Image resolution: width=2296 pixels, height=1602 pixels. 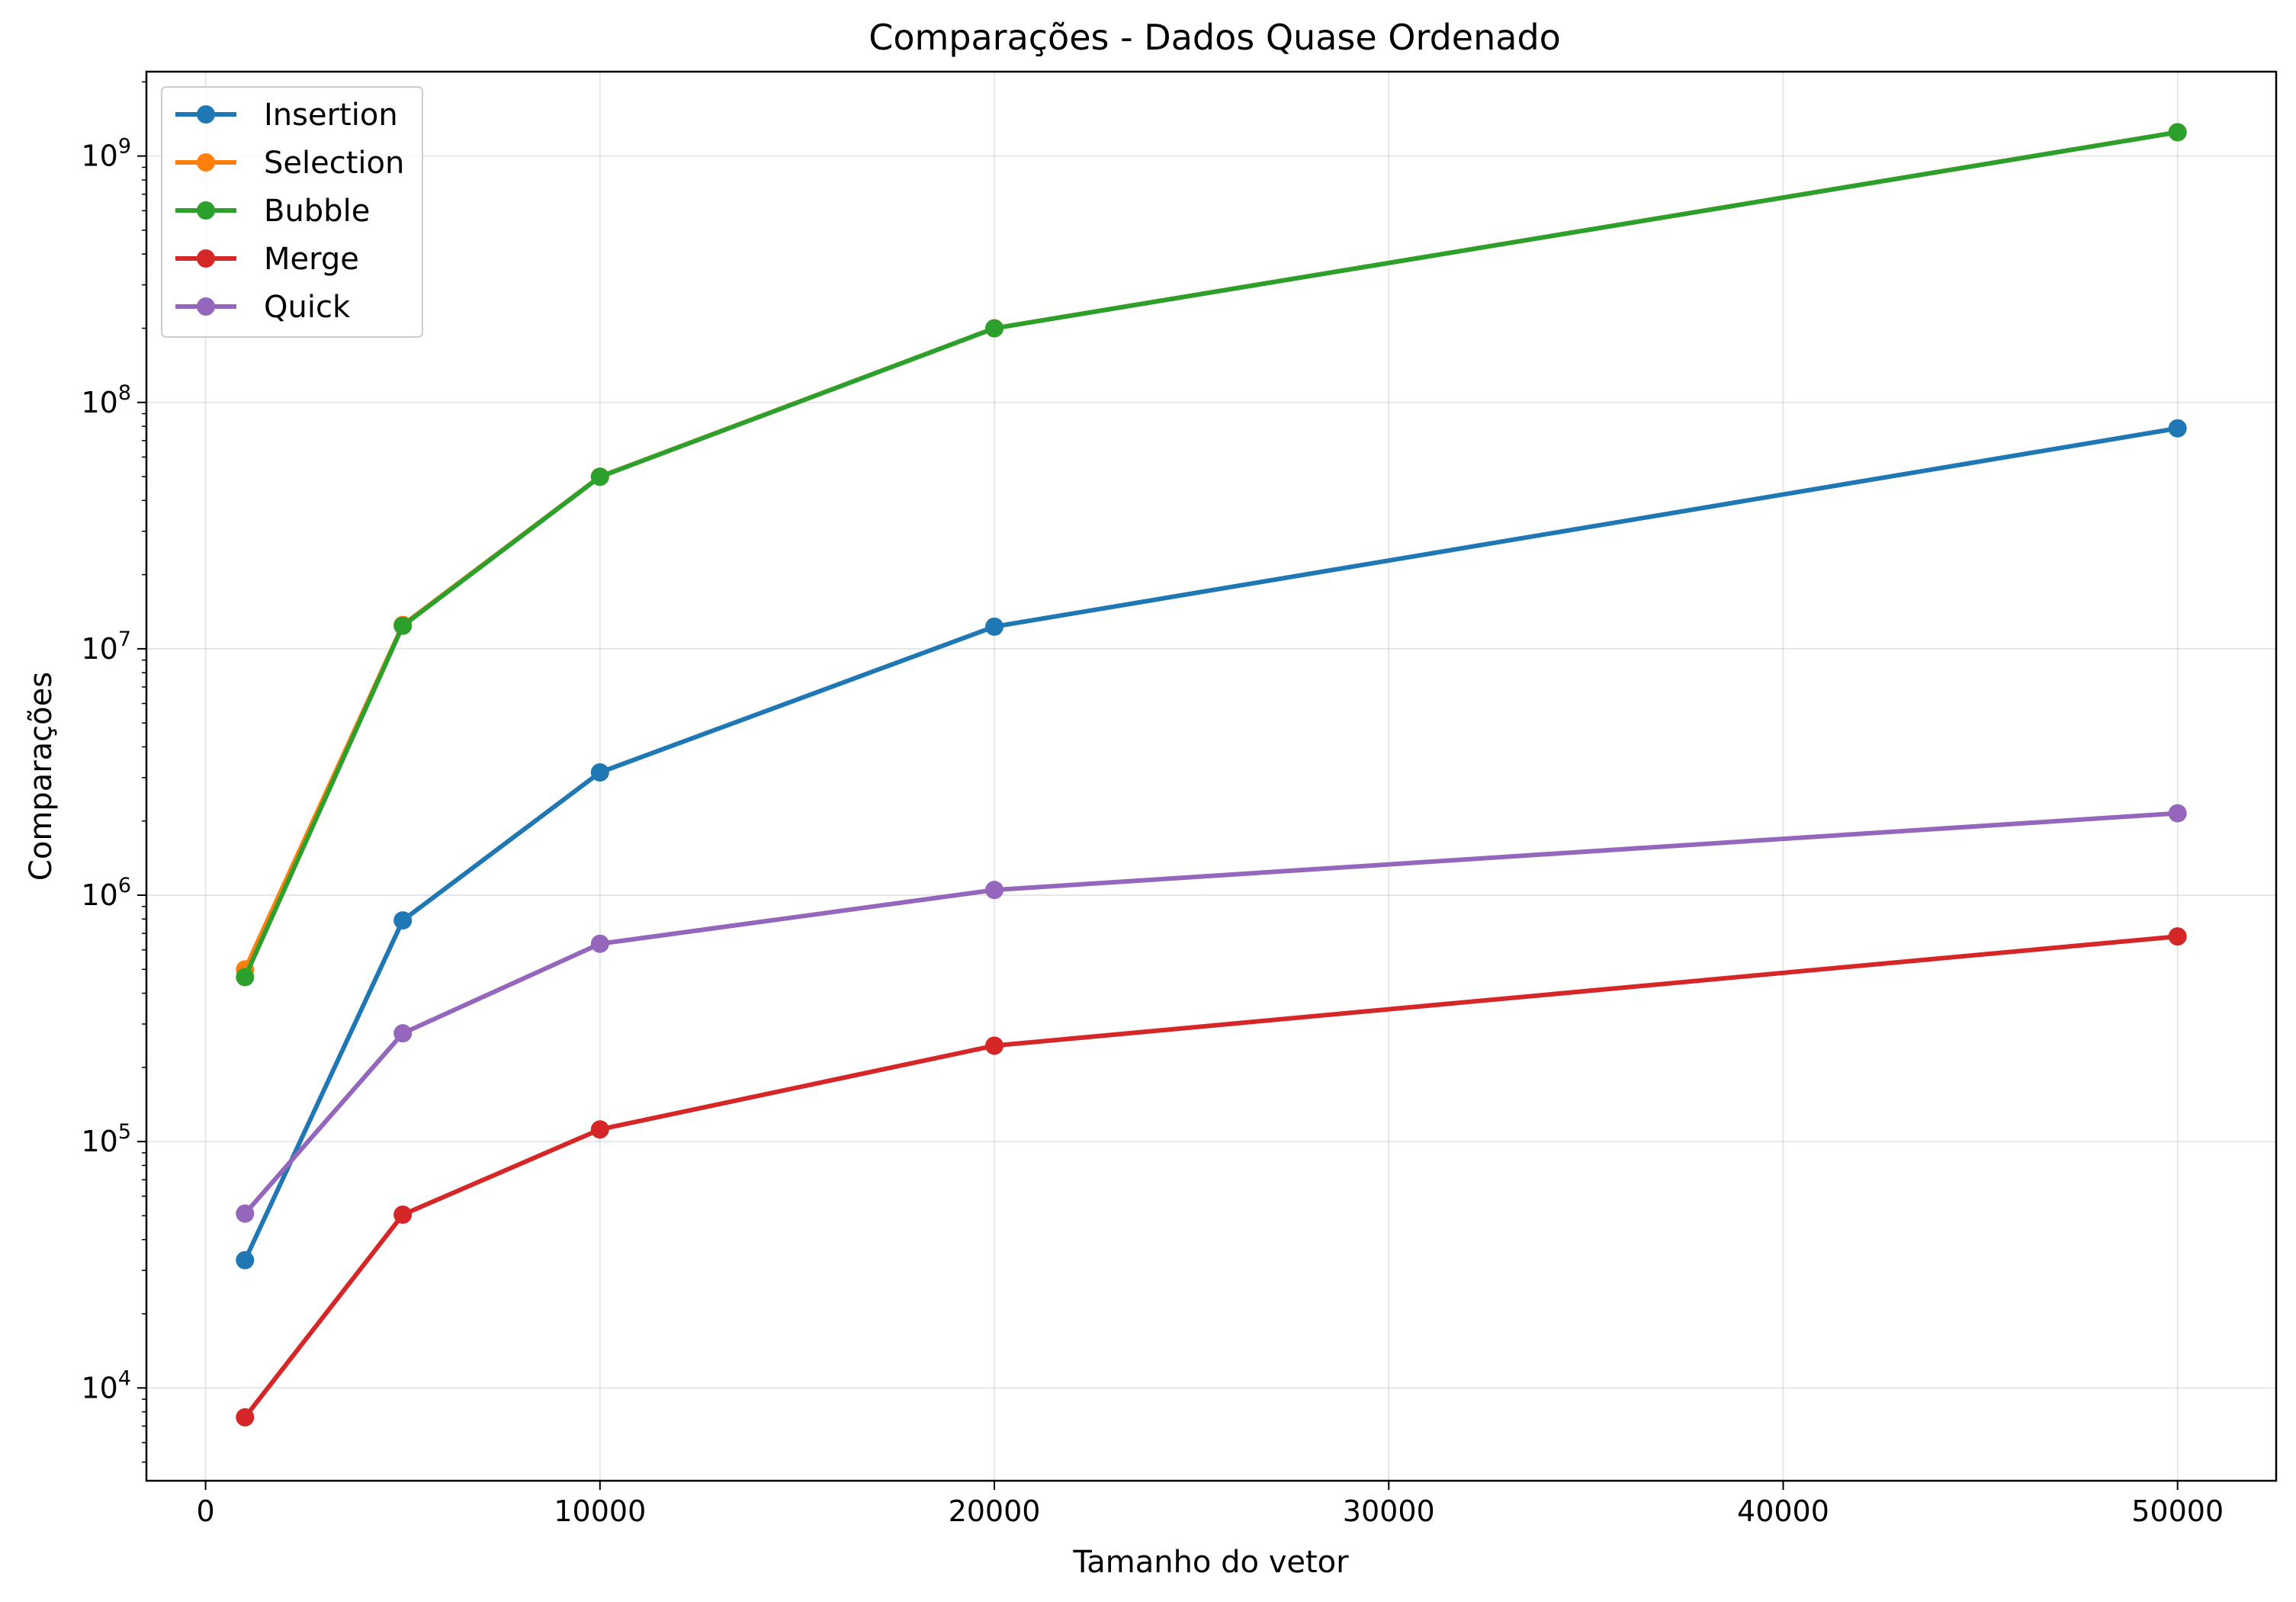 I want to click on x-tick-label: 30000, so click(x=1389, y=1511).